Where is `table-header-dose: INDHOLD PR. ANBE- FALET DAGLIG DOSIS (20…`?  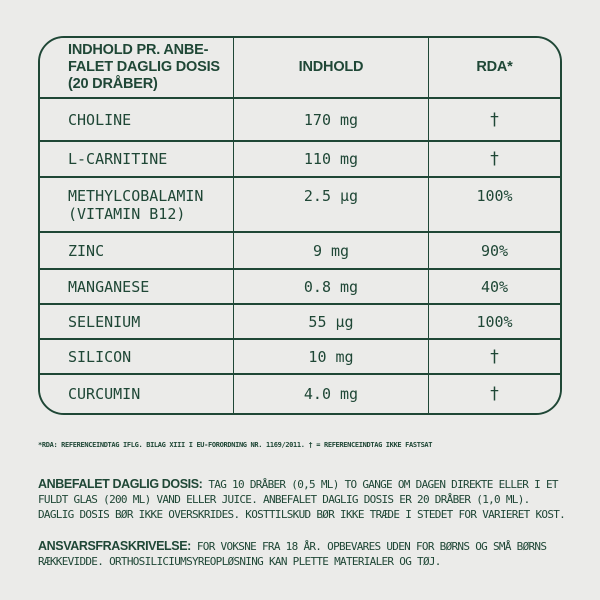
table-header-dose: INDHOLD PR. ANBE- FALET DAGLIG DOSIS (20… is located at coordinates (136, 67).